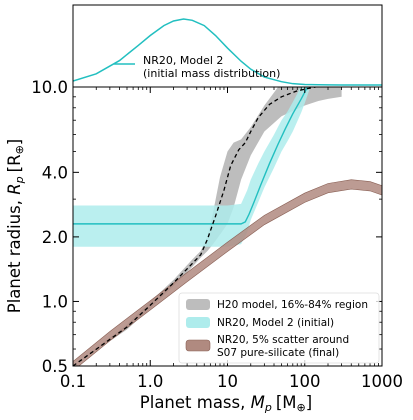 The width and height of the screenshot is (413, 420). What do you see at coordinates (49, 87) in the screenshot?
I see `y-tick-label: 10.0` at bounding box center [49, 87].